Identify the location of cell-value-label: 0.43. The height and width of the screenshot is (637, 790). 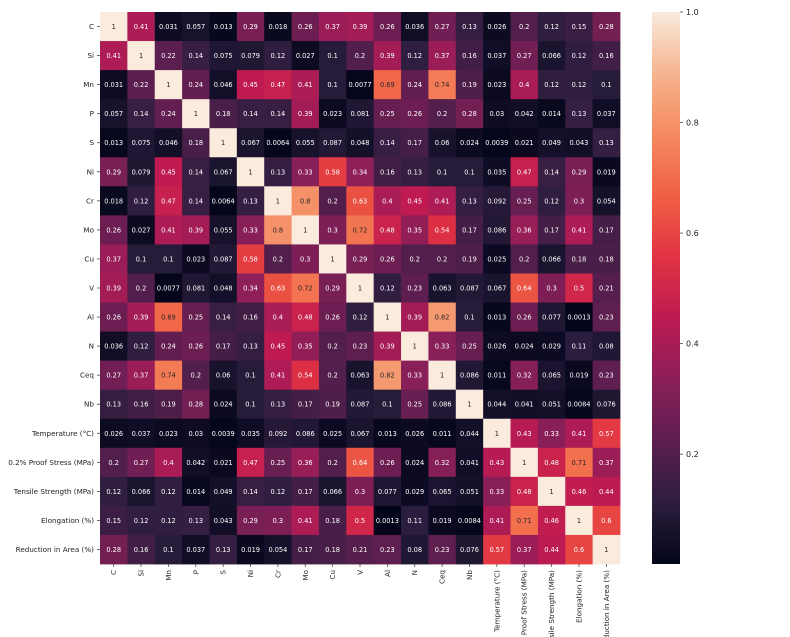
(496, 463).